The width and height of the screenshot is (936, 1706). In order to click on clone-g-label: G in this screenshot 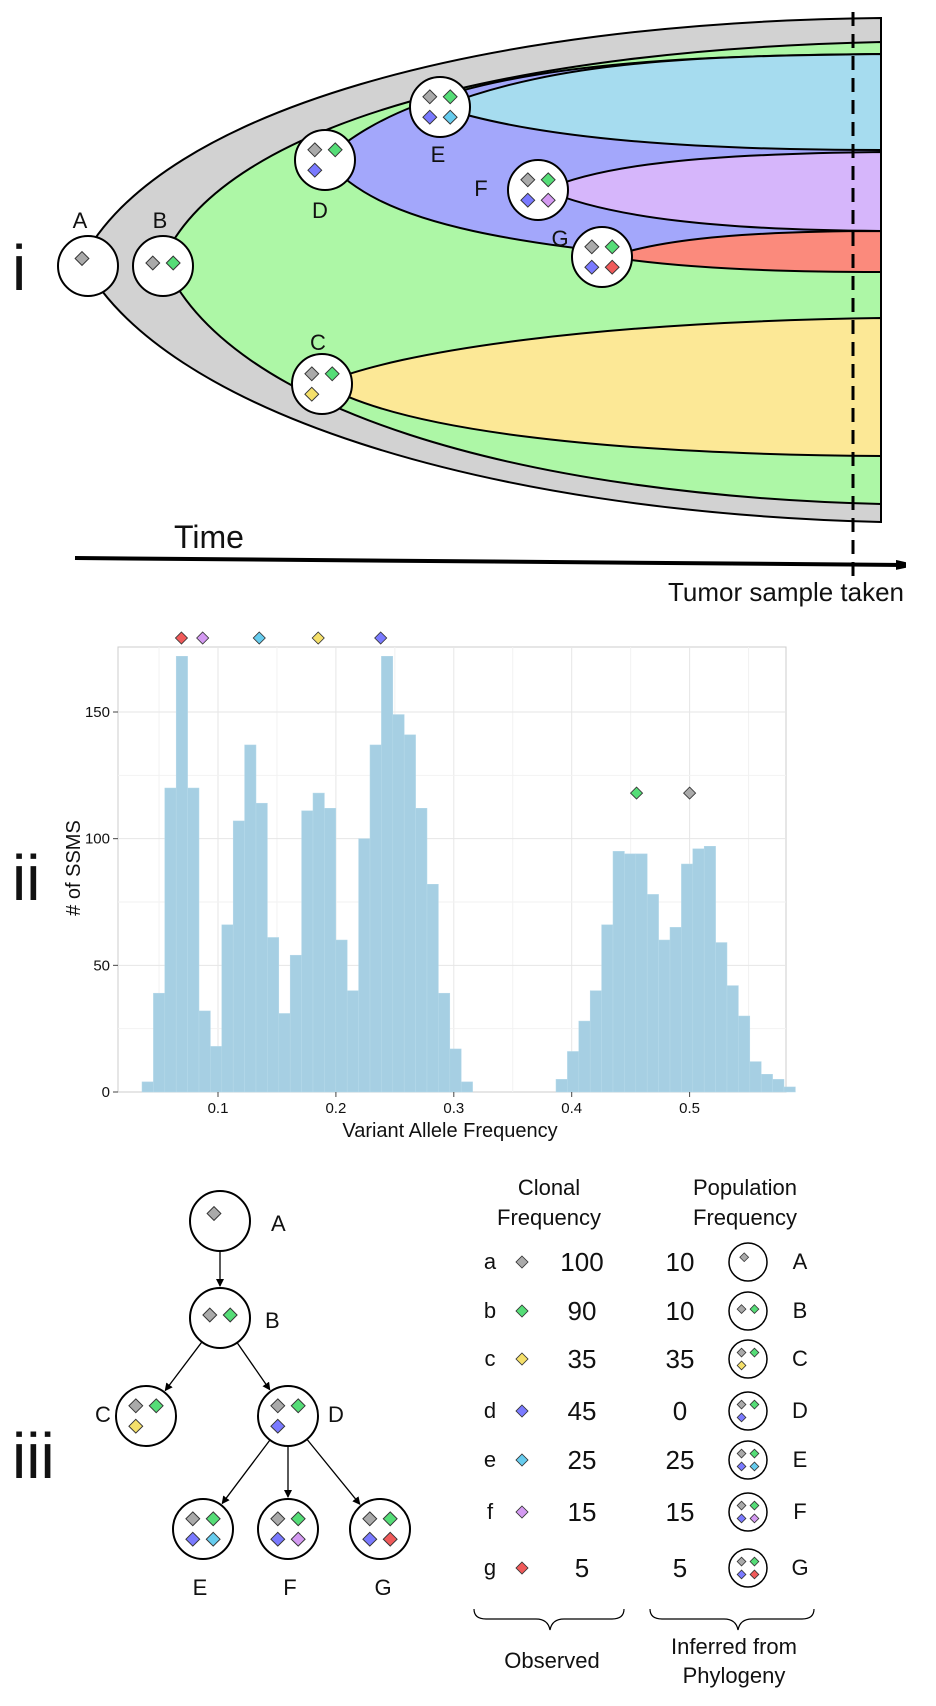, I will do `click(559, 238)`.